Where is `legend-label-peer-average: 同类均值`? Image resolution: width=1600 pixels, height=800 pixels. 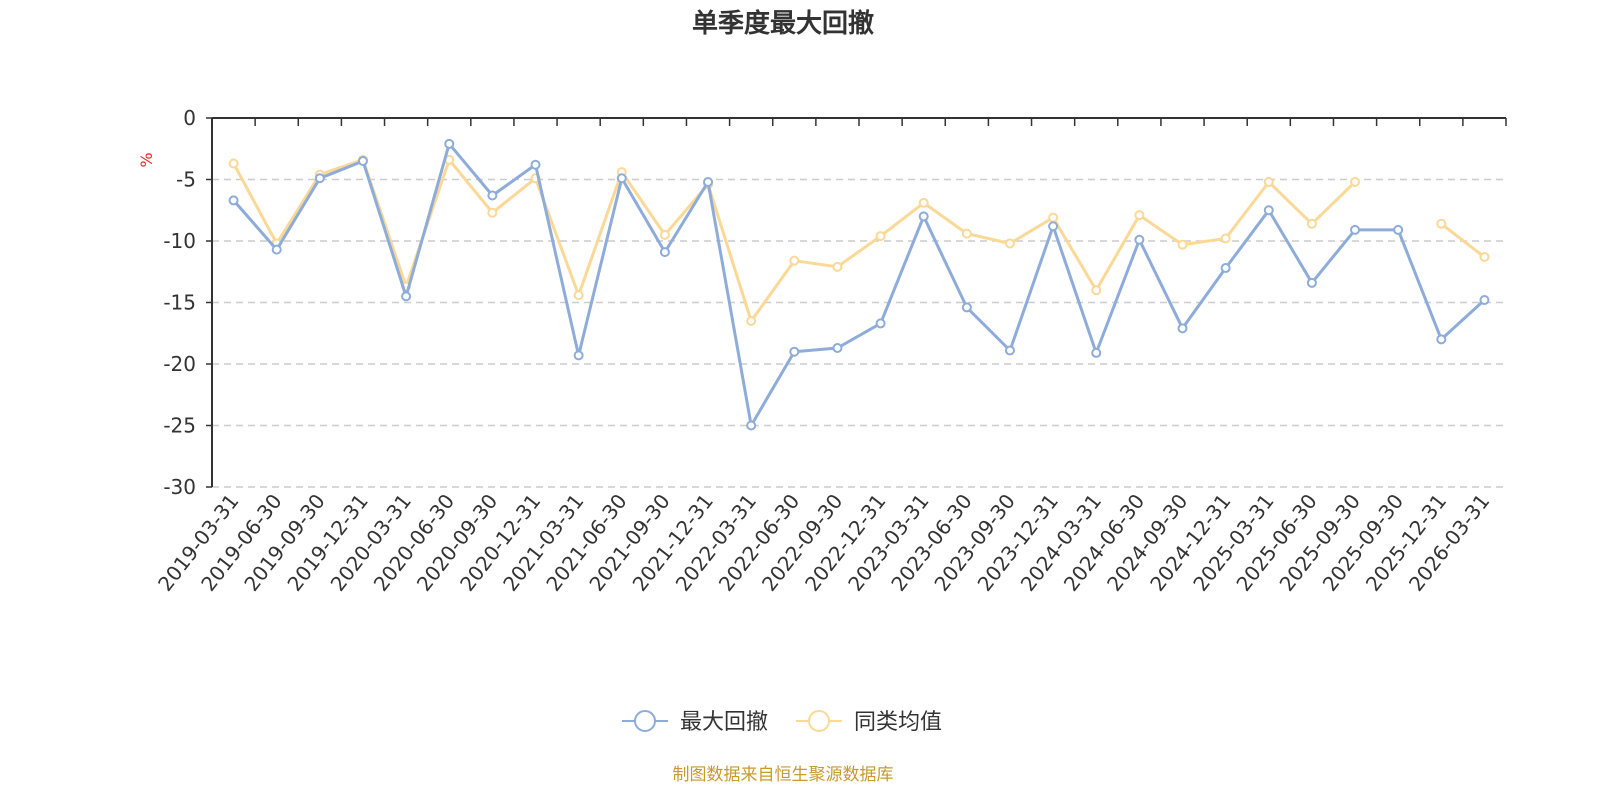 legend-label-peer-average: 同类均值 is located at coordinates (898, 722).